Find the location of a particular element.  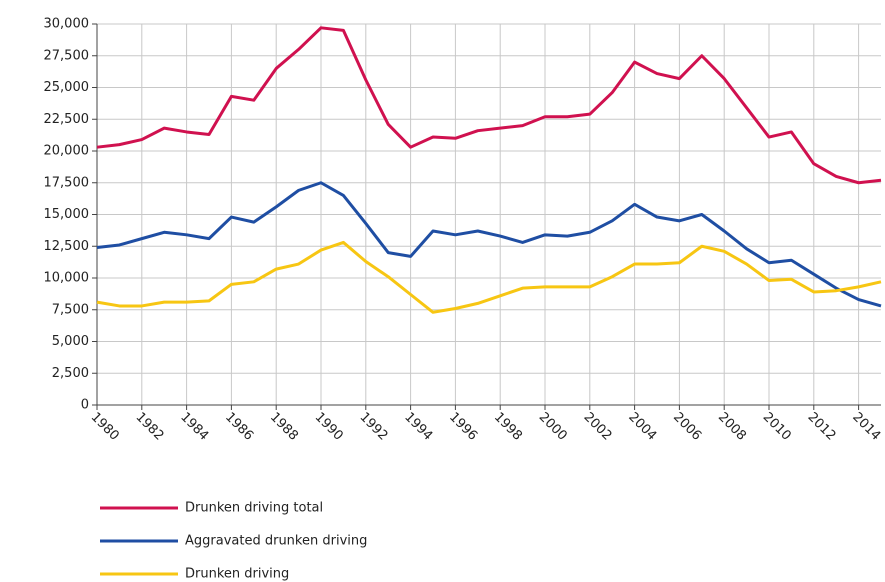

x-tick-label: 1990 is located at coordinates (329, 427).